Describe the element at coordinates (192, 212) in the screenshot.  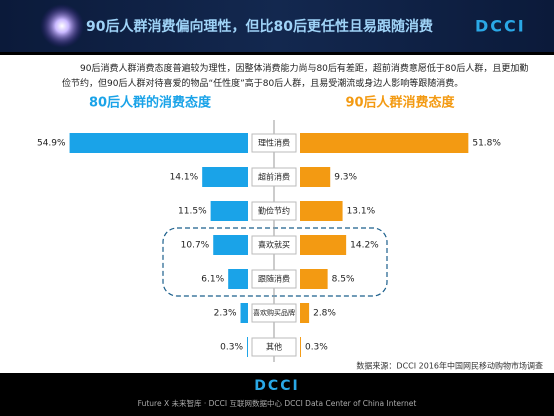
I see `value-label: 11.5%` at that location.